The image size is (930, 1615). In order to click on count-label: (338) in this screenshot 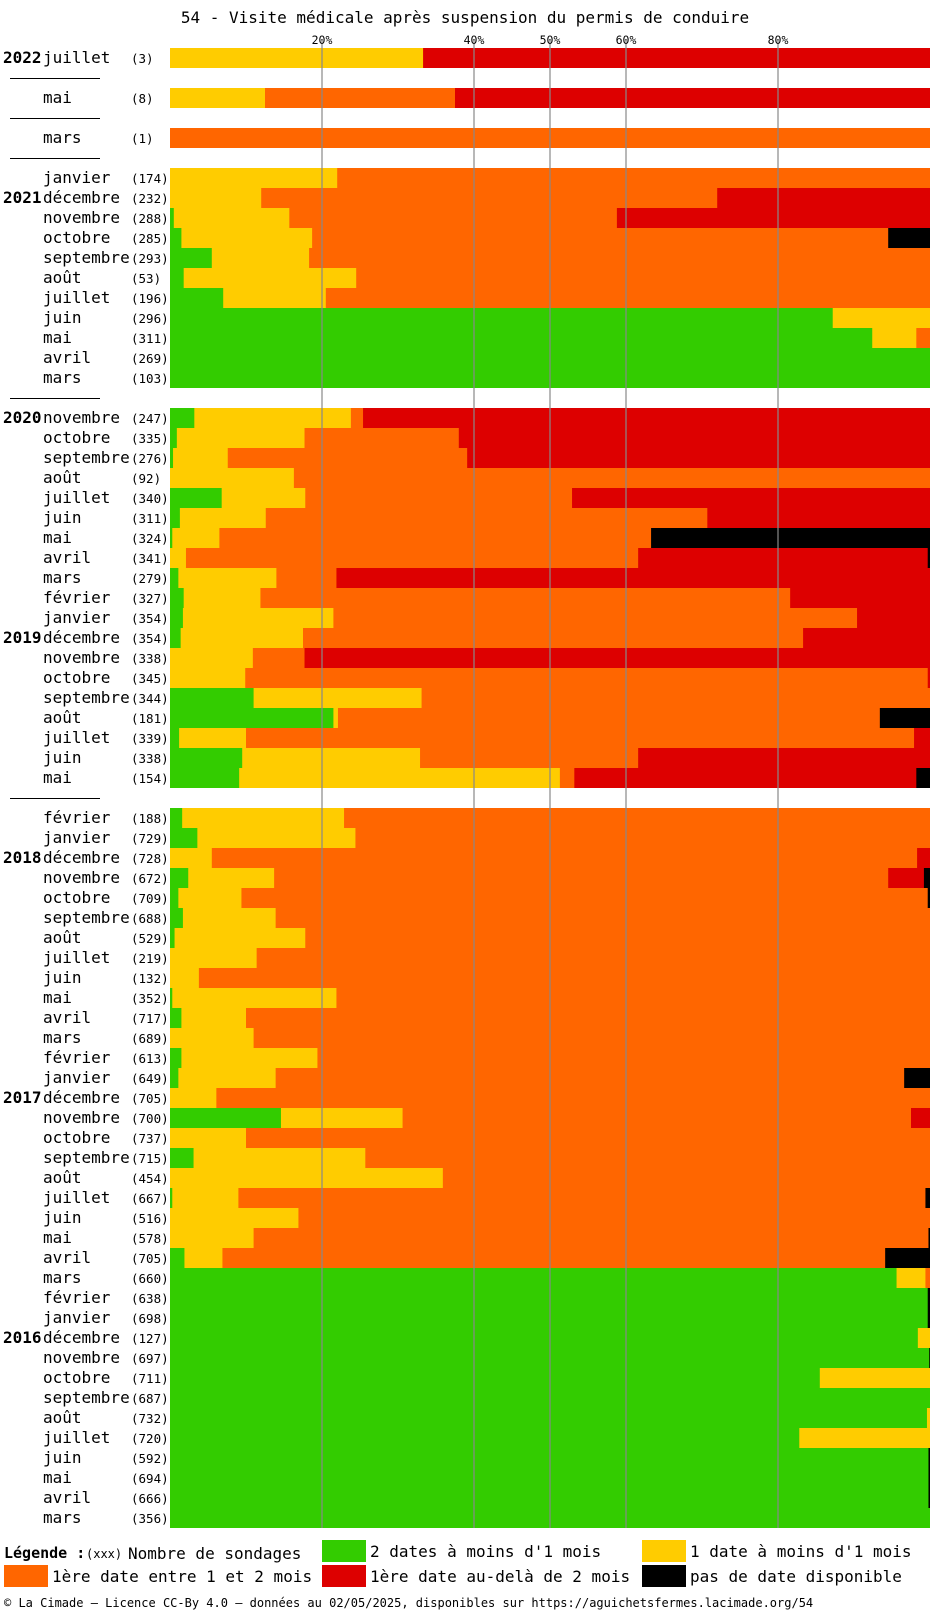, I will do `click(150, 658)`.